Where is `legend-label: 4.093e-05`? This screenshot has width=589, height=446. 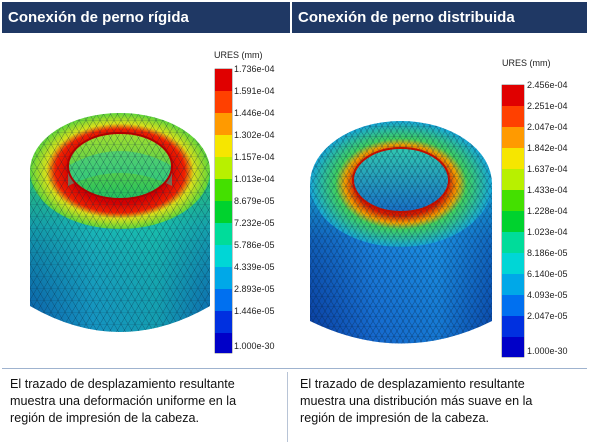 legend-label: 4.093e-05 is located at coordinates (547, 295).